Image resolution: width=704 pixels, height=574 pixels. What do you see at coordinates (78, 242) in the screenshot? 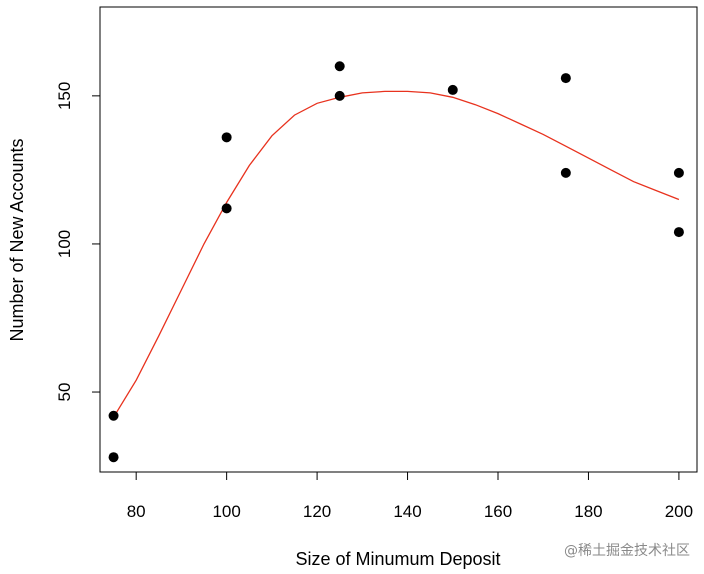
I see `y-axis: 50 100 150` at bounding box center [78, 242].